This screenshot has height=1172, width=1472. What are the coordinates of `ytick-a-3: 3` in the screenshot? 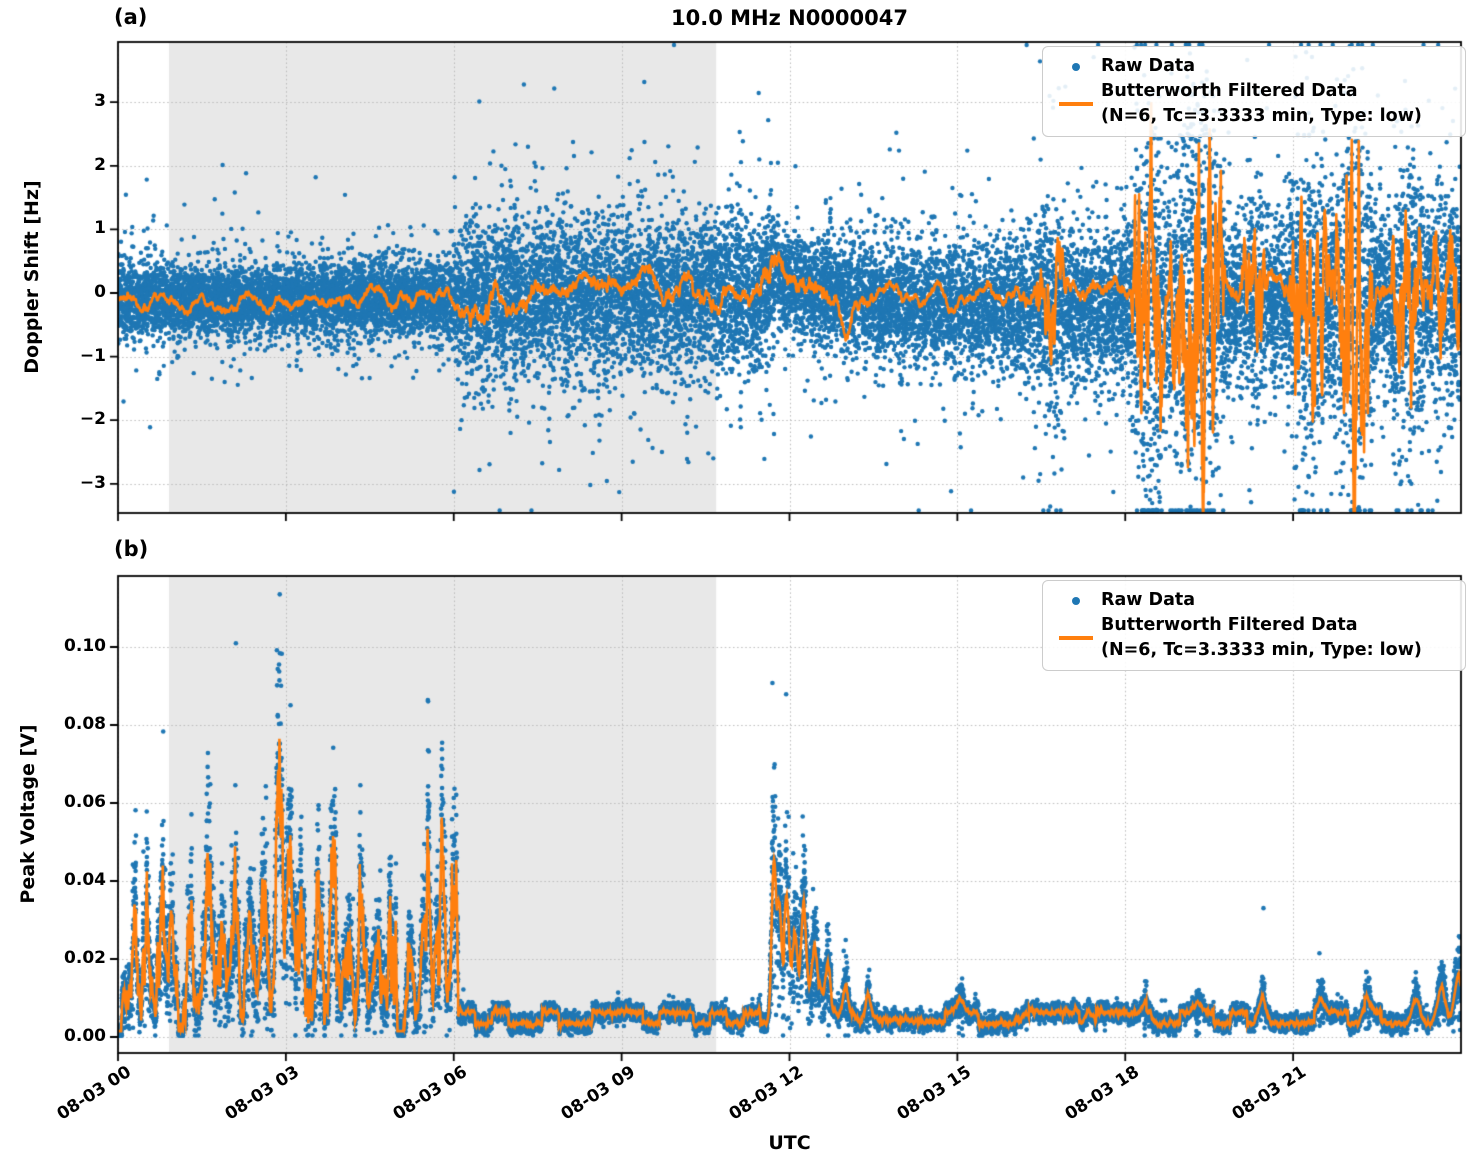 It's located at (100, 101).